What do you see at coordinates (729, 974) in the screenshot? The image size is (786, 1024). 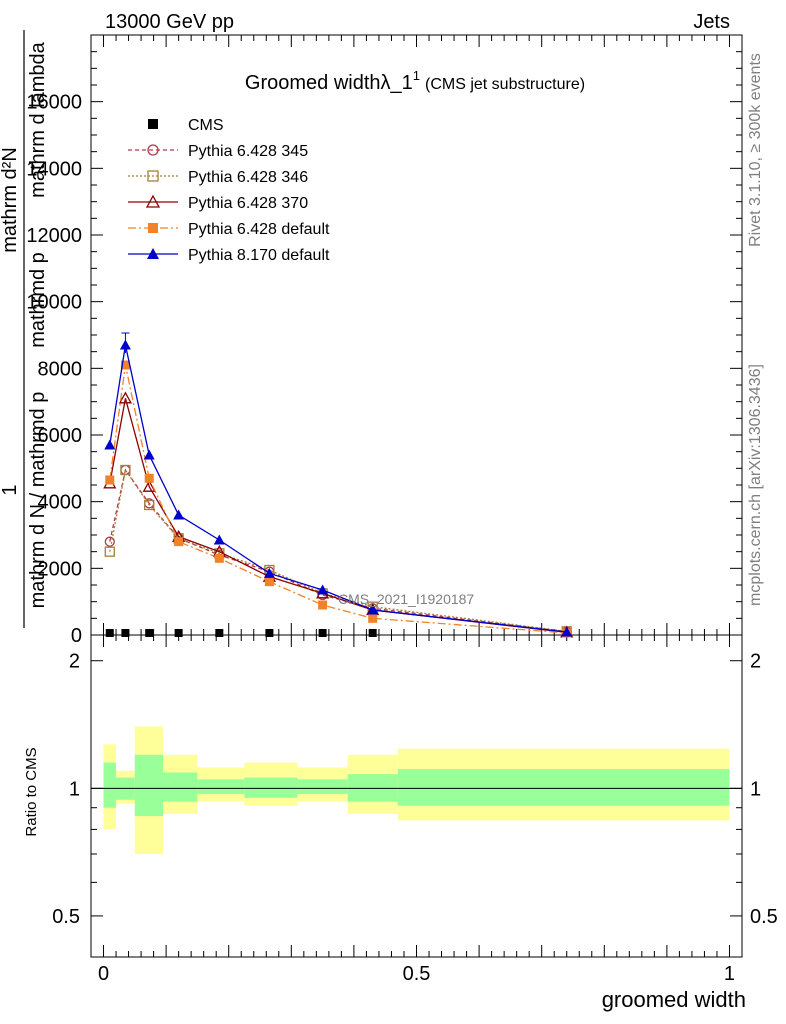 I see `x-tick-label: 1` at bounding box center [729, 974].